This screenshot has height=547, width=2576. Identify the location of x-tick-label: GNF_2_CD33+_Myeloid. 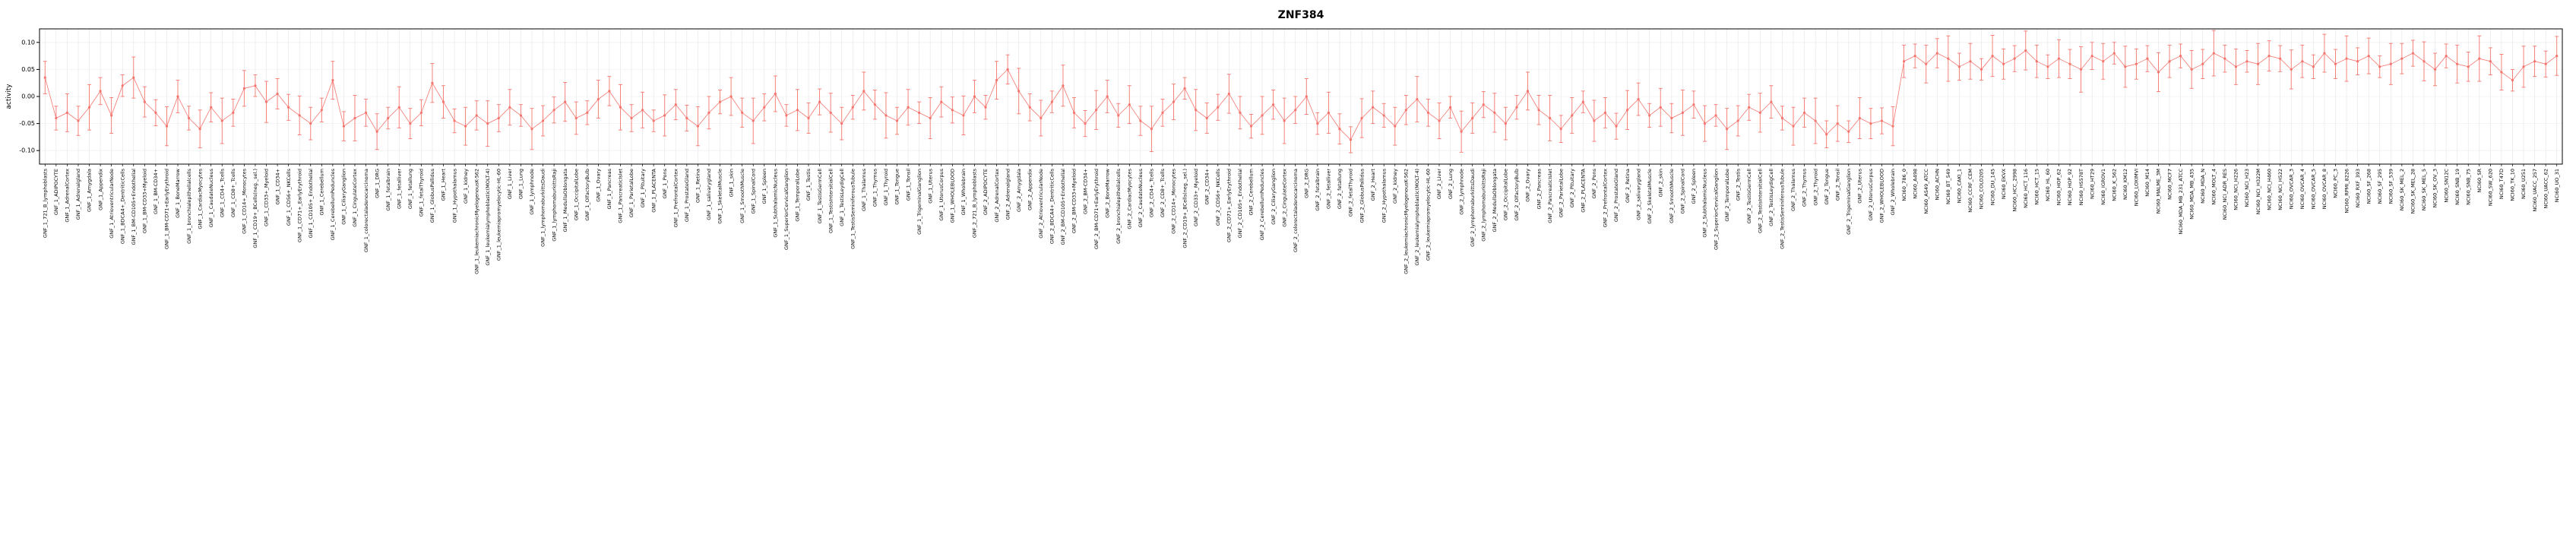
(1196, 197).